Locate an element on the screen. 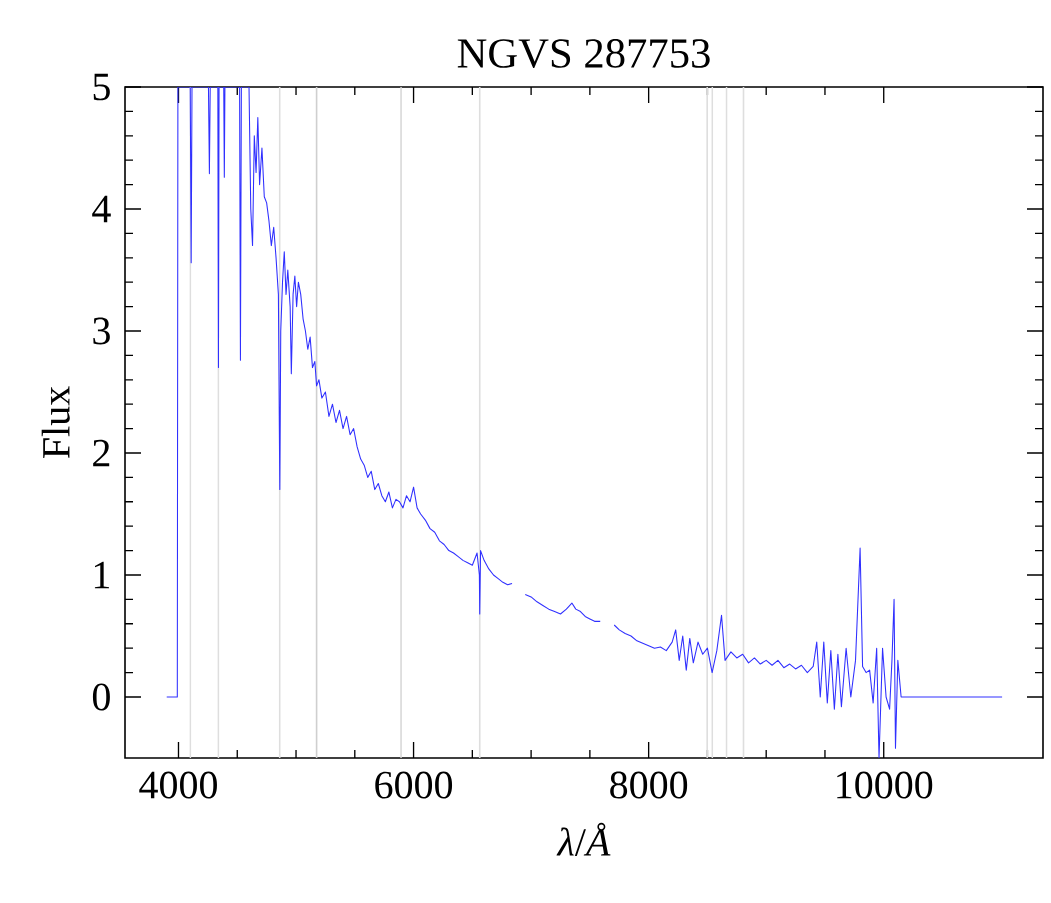 The image size is (1051, 903). x-tick-label: 4000 is located at coordinates (178, 785).